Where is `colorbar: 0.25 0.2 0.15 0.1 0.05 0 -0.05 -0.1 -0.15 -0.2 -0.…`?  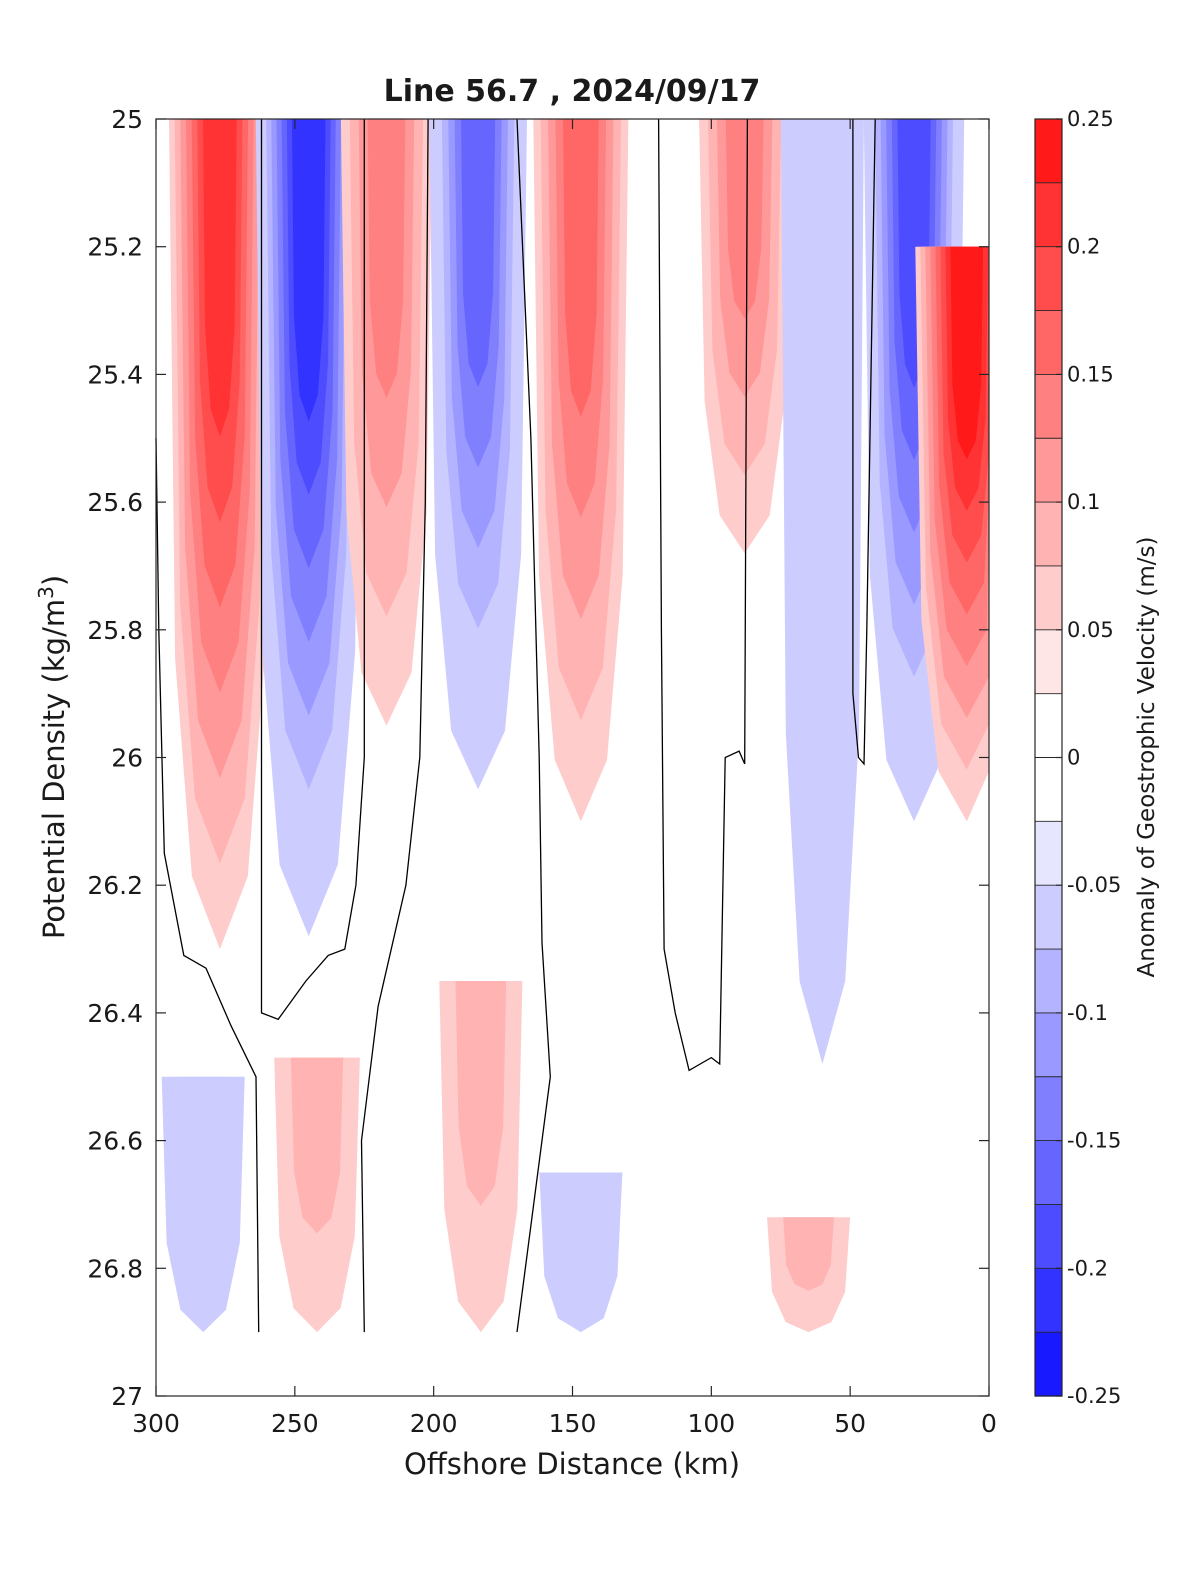 colorbar: 0.25 0.2 0.15 0.1 0.05 0 -0.05 -0.1 -0.15 -0.2 -0.… is located at coordinates (1077, 757).